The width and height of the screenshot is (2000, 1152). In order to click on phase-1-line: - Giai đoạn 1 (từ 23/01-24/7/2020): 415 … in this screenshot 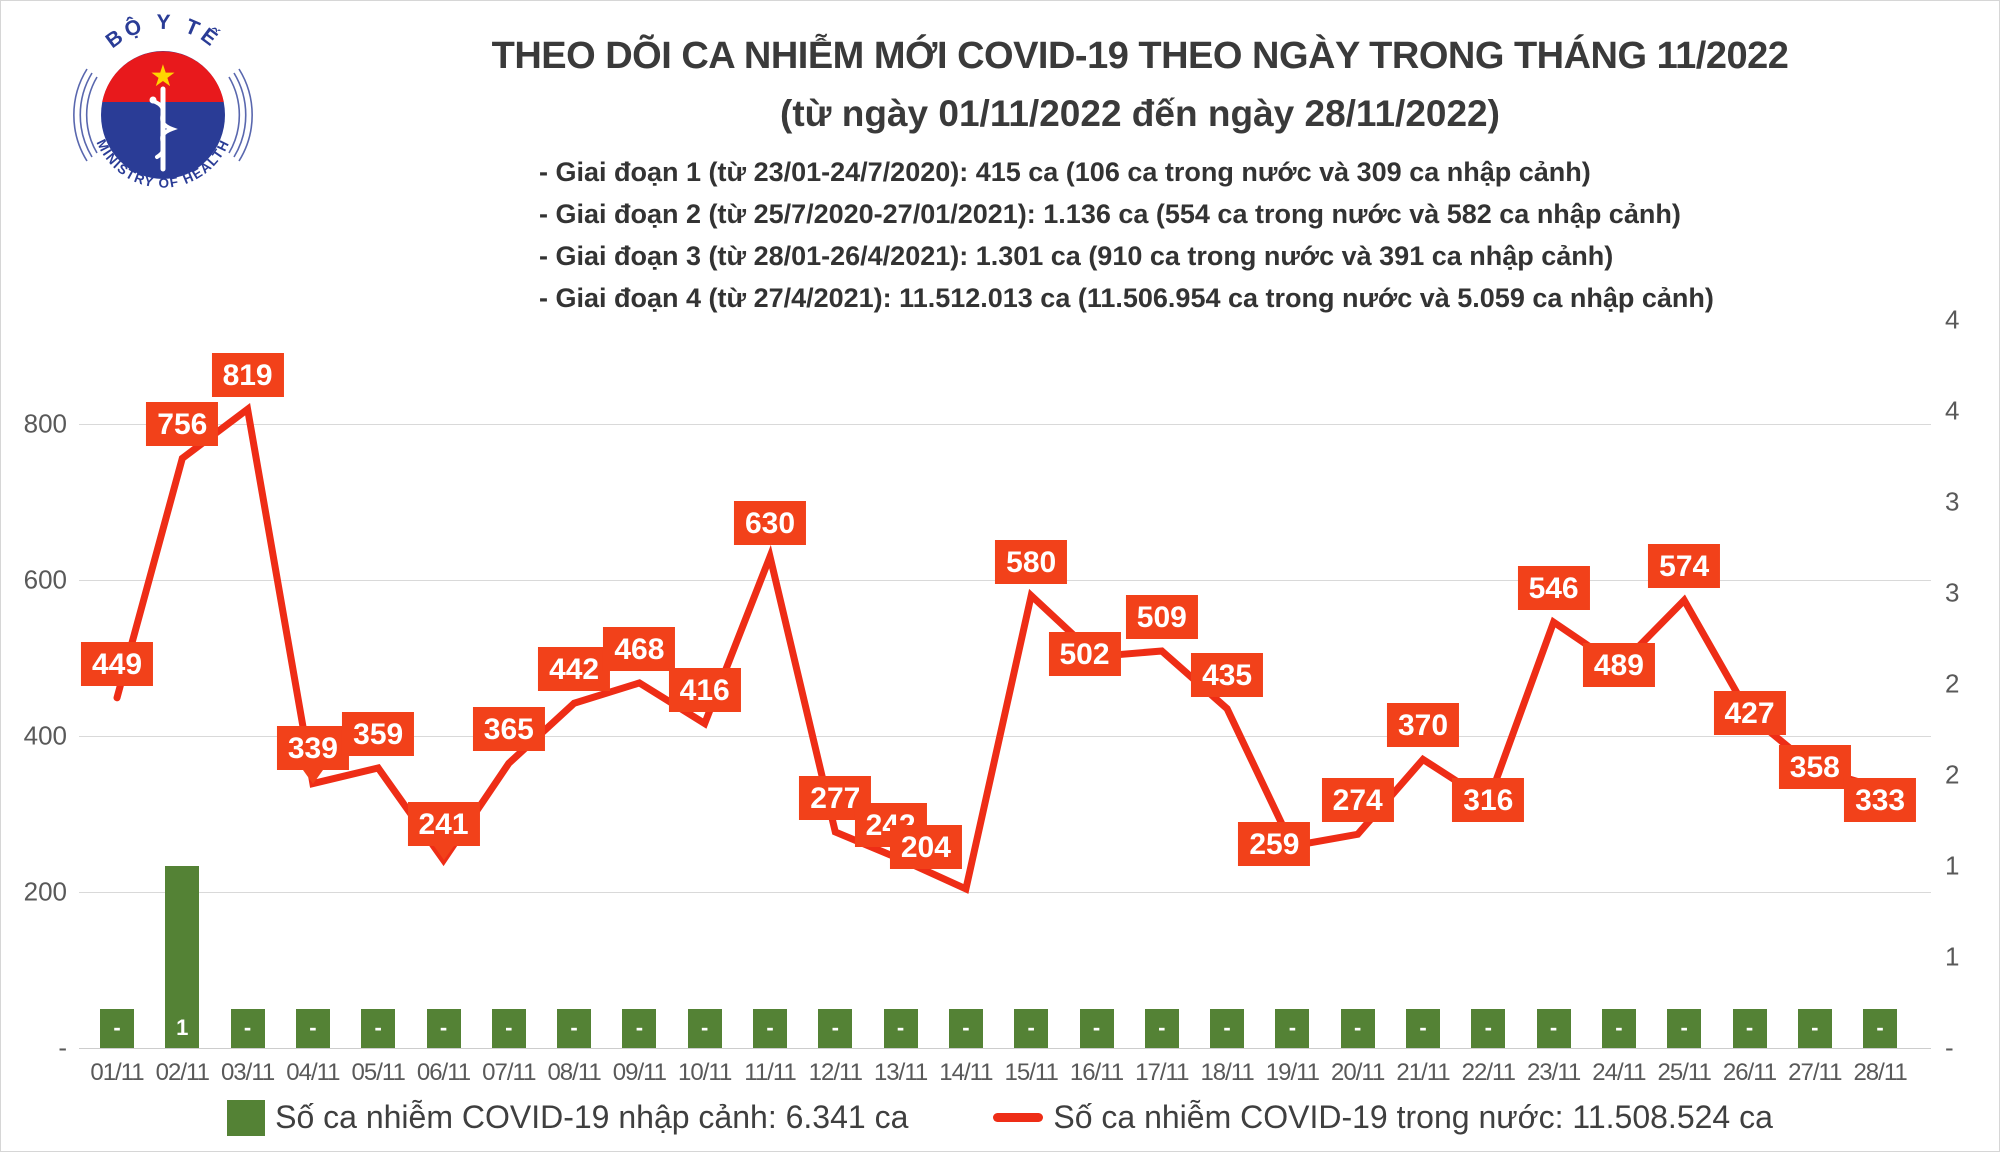, I will do `click(1065, 172)`.